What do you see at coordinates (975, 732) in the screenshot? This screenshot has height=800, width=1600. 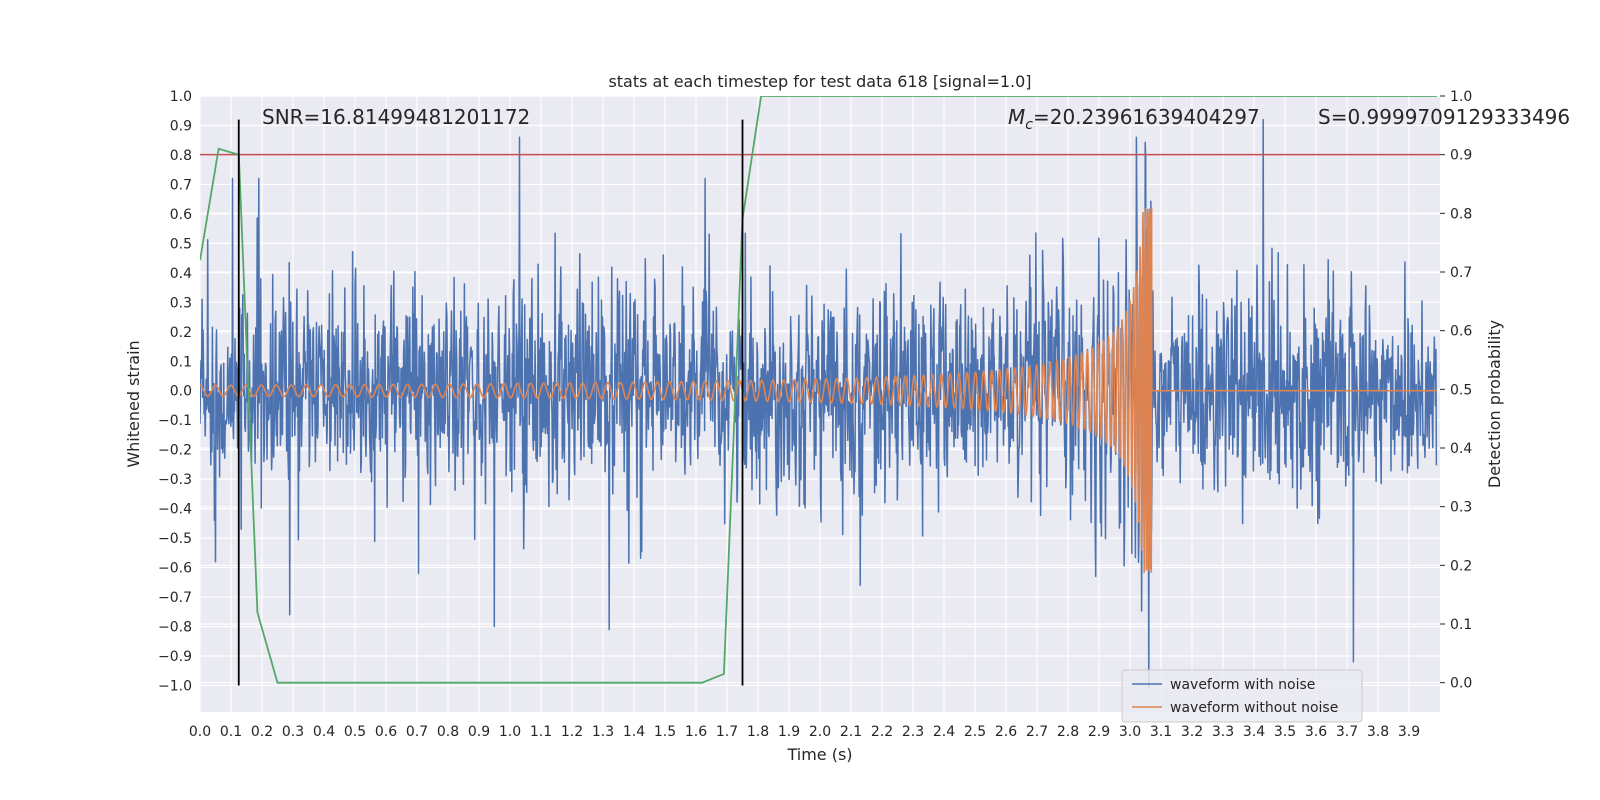 I see `x-tick-label: 2.5` at bounding box center [975, 732].